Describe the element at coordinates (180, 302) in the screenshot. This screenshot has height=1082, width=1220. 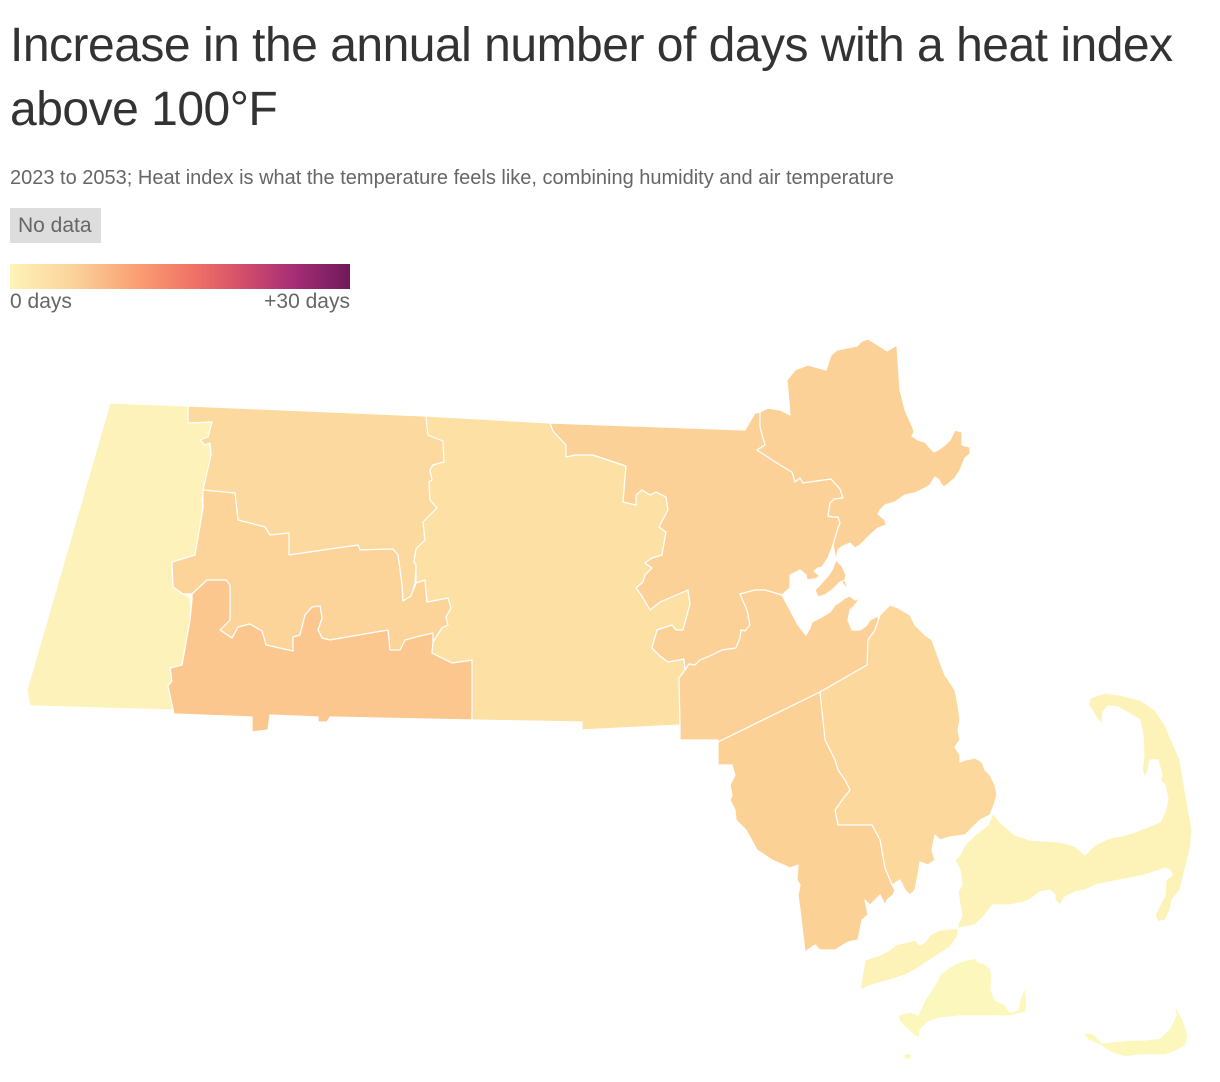
I see `color-scale-labels: 0 days +30 days` at that location.